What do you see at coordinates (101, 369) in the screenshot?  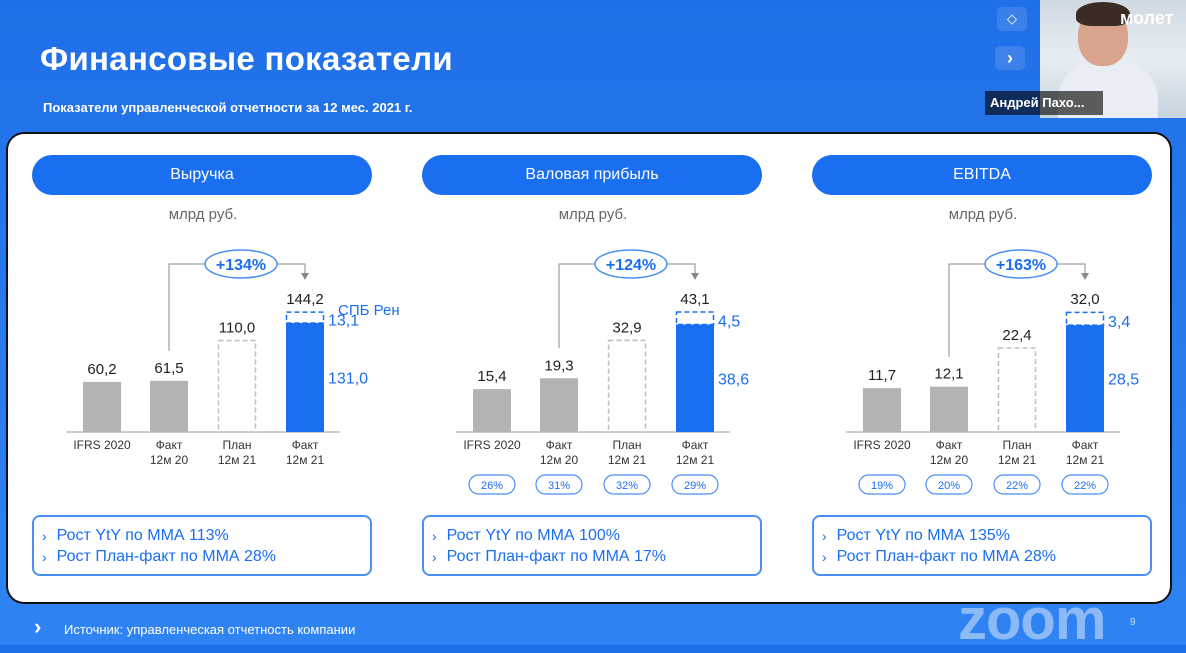 I see `value-label: 60,2` at bounding box center [101, 369].